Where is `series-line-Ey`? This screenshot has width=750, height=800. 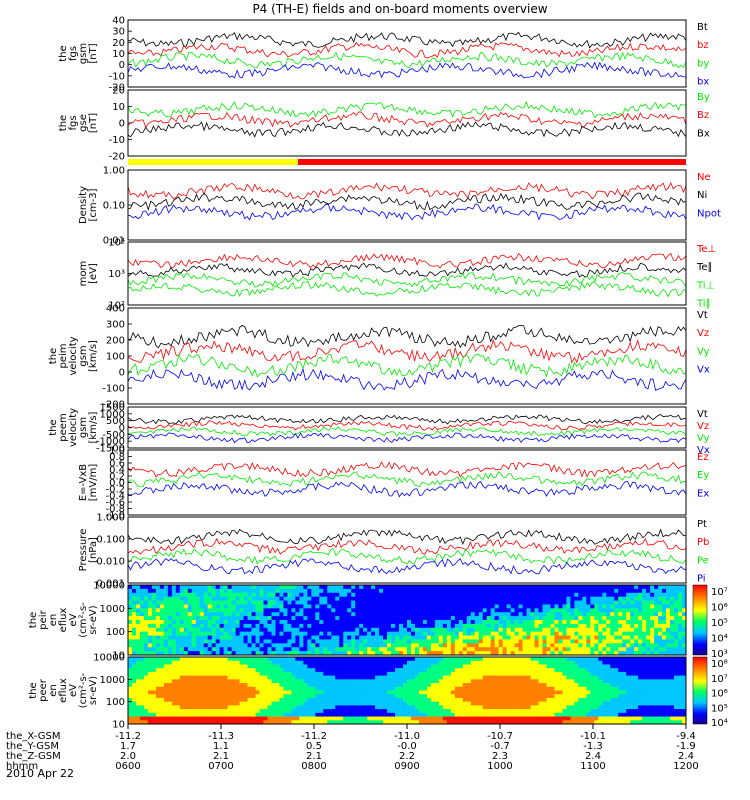
series-line-Ey is located at coordinates (407, 479).